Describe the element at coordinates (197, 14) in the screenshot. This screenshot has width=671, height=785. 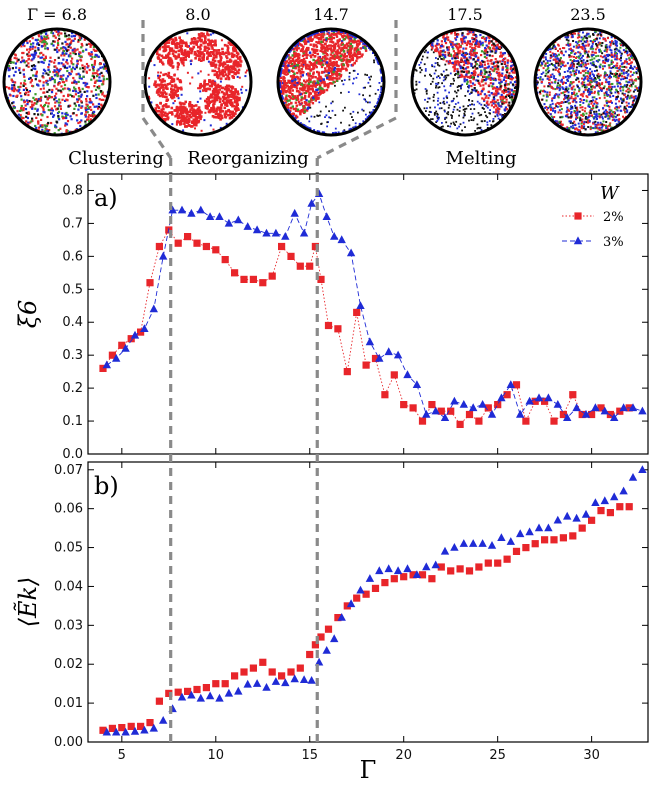
I see `snapshot-label-2: 8.0` at that location.